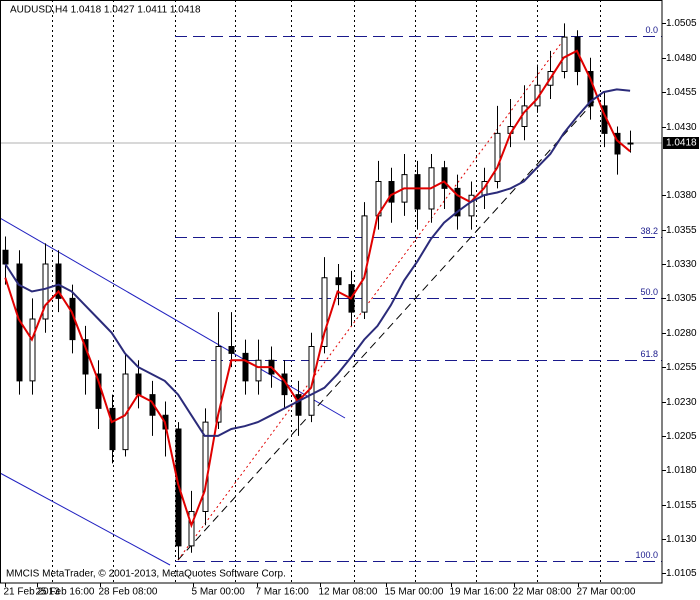 The image size is (700, 600). What do you see at coordinates (651, 30) in the screenshot?
I see `fib-label: 0.0` at bounding box center [651, 30].